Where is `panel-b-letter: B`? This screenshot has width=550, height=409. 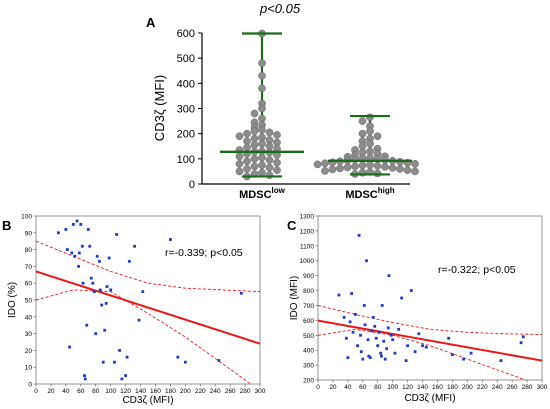
panel-b-letter: B is located at coordinates (6, 225).